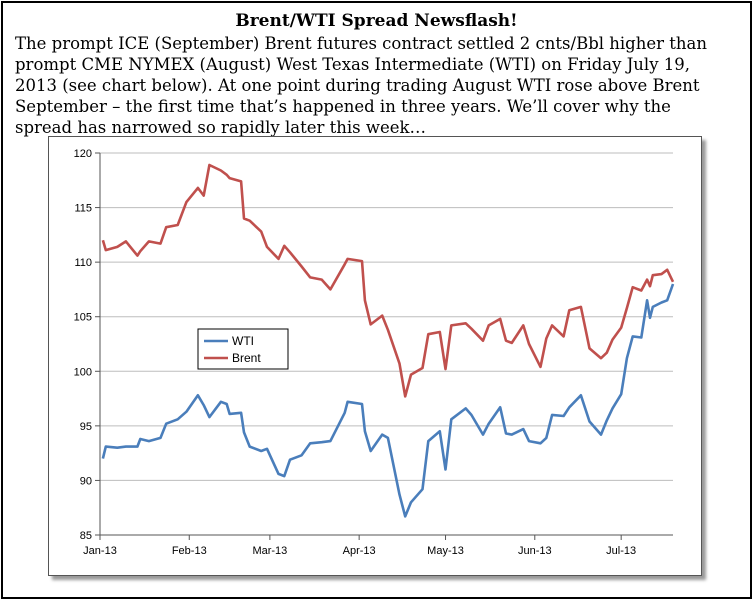 This screenshot has width=753, height=600. Describe the element at coordinates (83, 209) in the screenshot. I see `y-tick-label: 115` at that location.